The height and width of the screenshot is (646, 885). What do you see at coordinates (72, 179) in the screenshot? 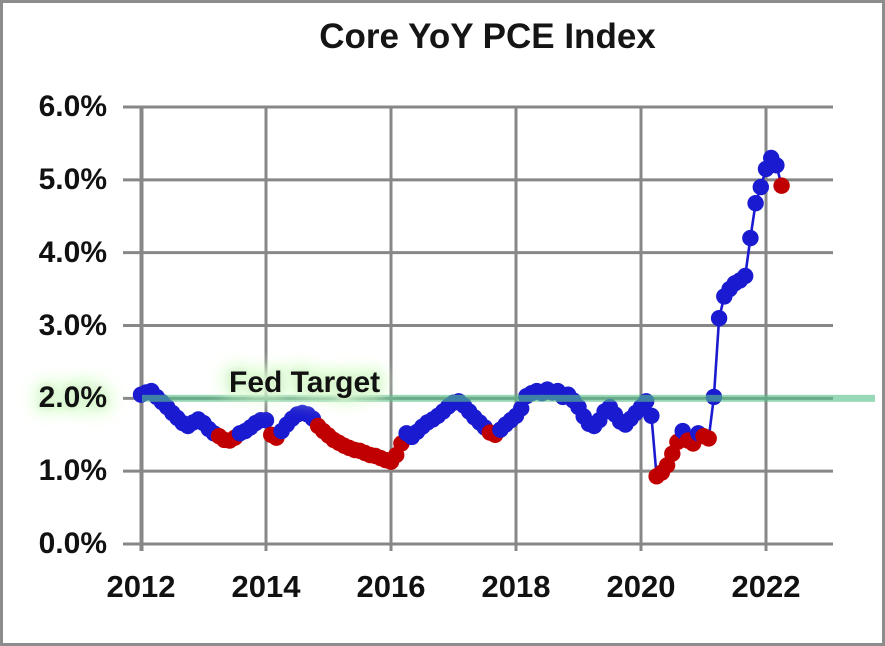
I see `y-tick-label: 5.0%` at bounding box center [72, 179].